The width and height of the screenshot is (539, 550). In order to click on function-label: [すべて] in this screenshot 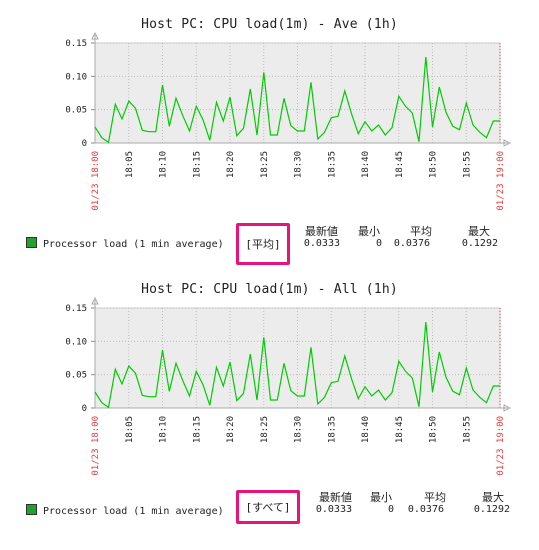, I will do `click(268, 507)`.